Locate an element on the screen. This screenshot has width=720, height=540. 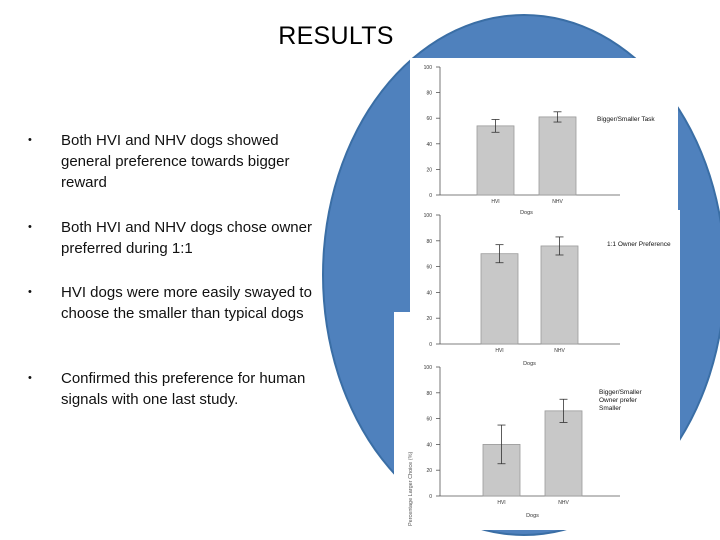
chart-title-line: Smaller is located at coordinates (610, 408).